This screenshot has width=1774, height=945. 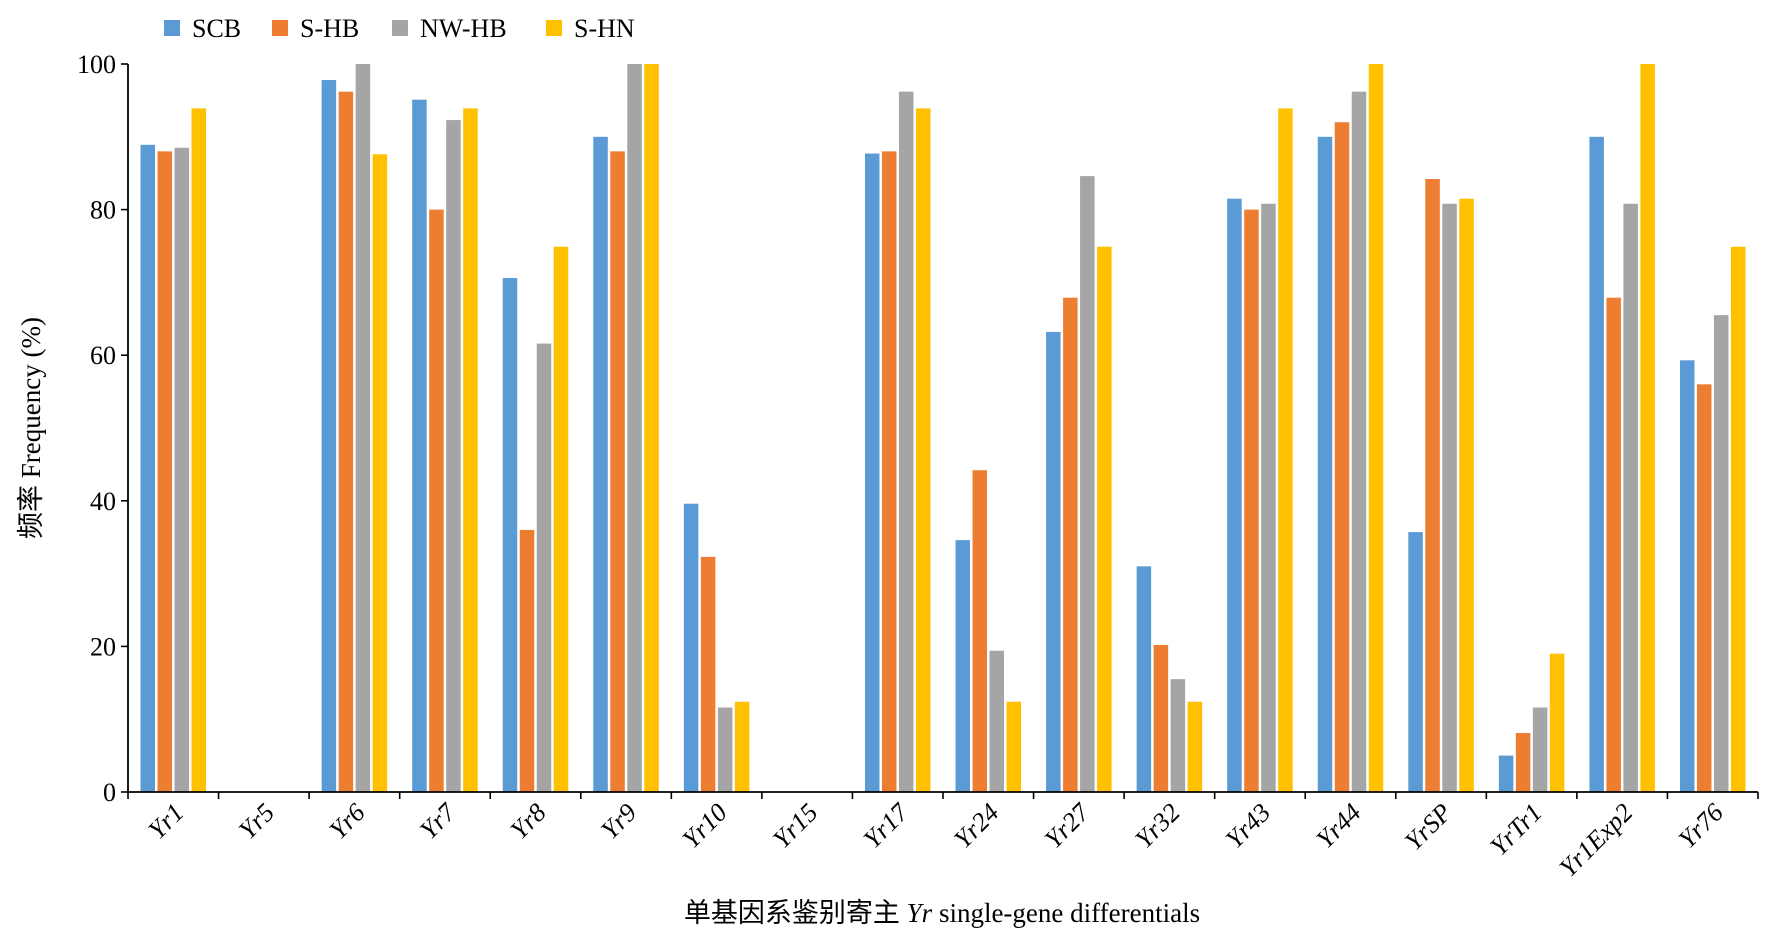 What do you see at coordinates (1557, 722) in the screenshot?
I see `bar-s-hn-yrtr1` at bounding box center [1557, 722].